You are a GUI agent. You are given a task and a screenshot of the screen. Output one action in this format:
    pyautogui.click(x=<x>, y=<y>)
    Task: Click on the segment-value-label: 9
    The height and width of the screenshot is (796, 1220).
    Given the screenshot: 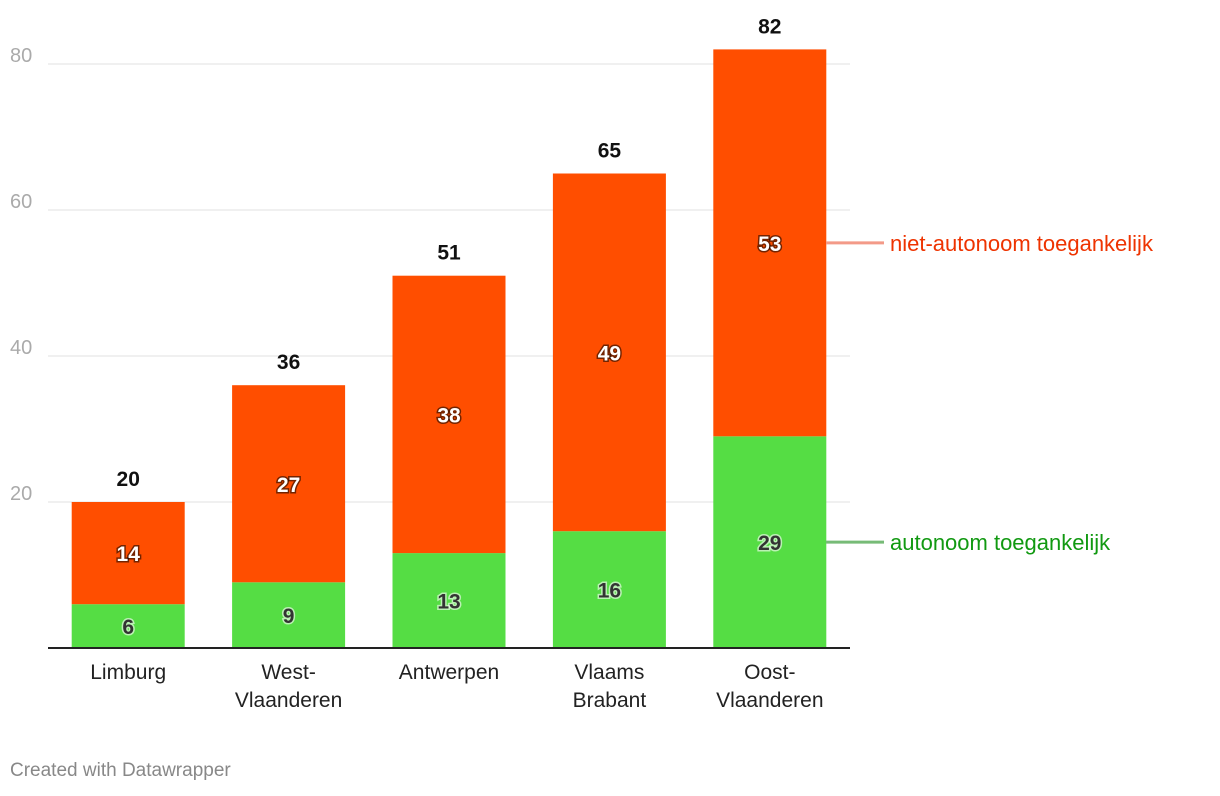 What is the action you would take?
    pyautogui.click(x=289, y=616)
    